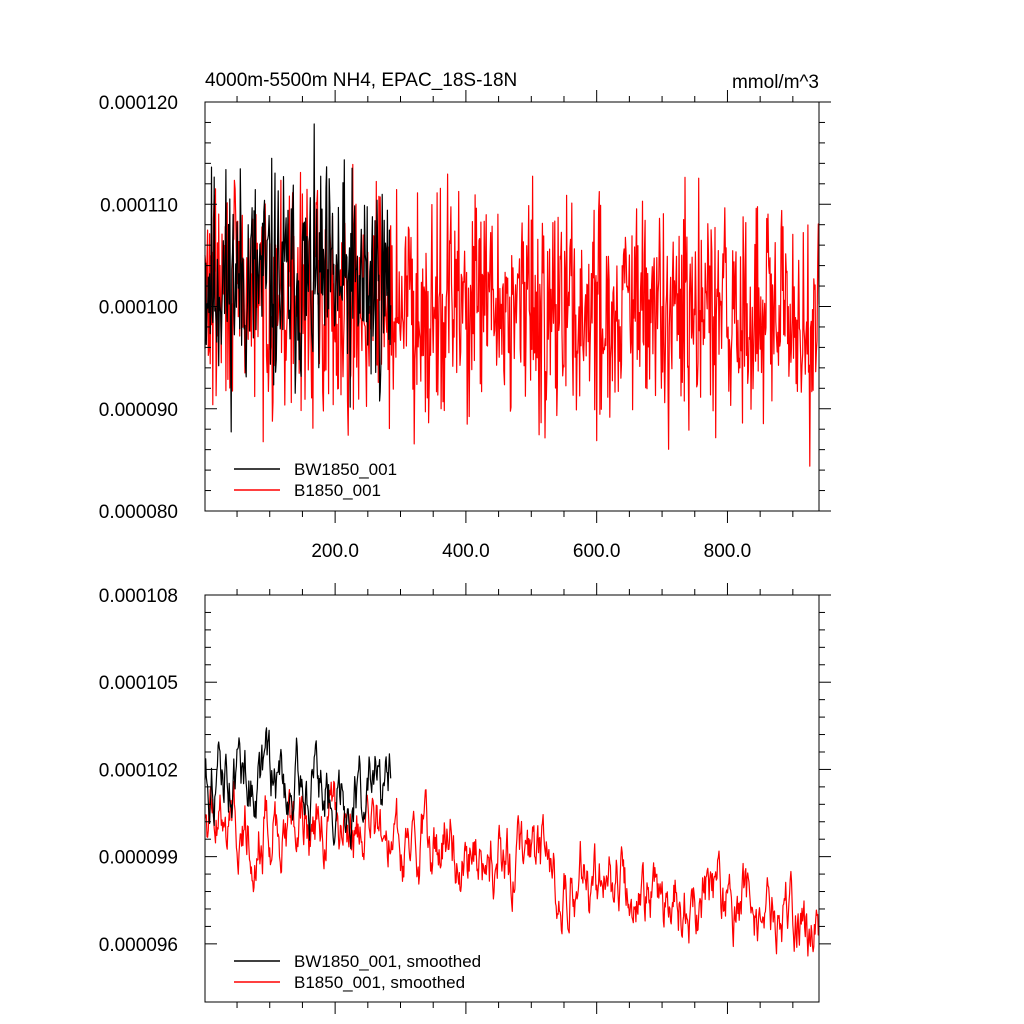  Describe the element at coordinates (138, 512) in the screenshot. I see `top-ytick-label-0: 0.000080` at that location.